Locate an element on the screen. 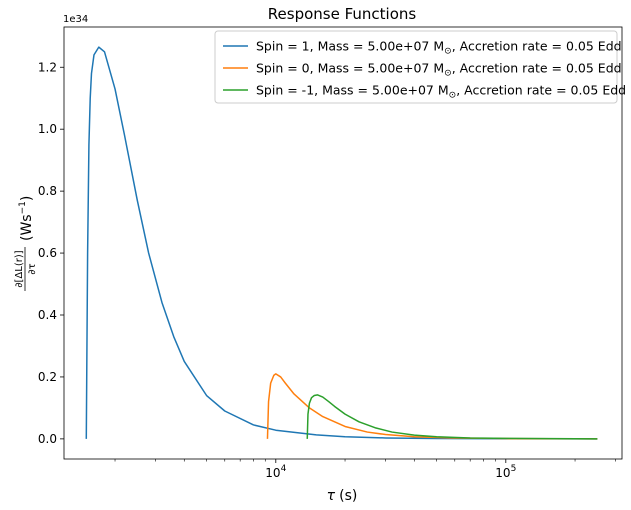 The height and width of the screenshot is (510, 631). y-tick-label: 0.2 is located at coordinates (47, 377).